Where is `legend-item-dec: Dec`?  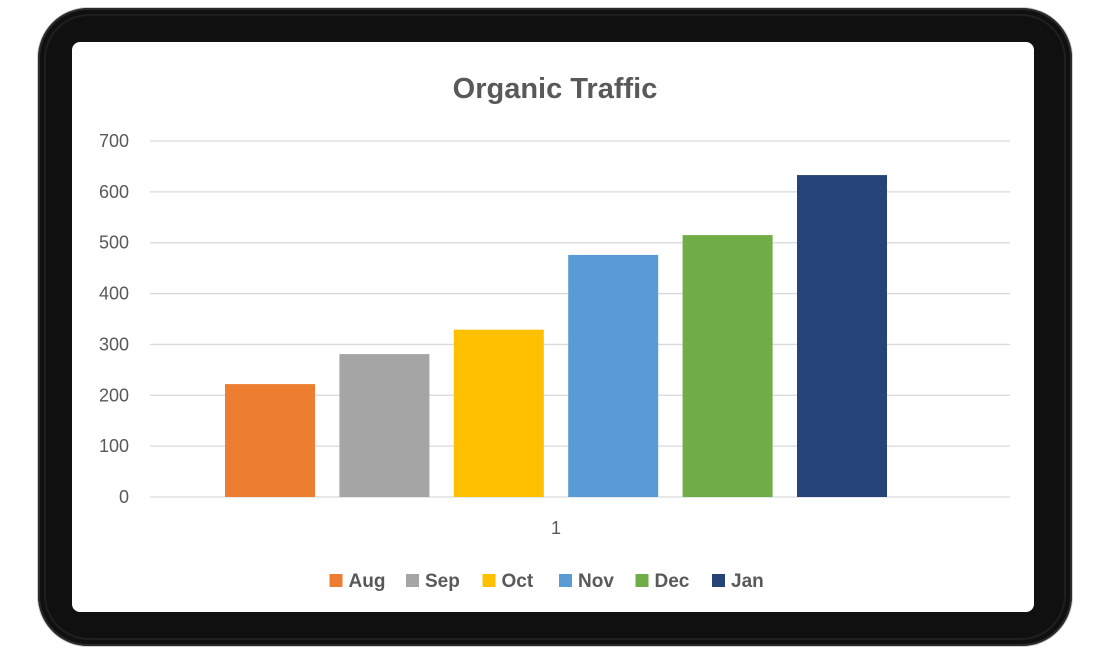 legend-item-dec: Dec is located at coordinates (662, 581).